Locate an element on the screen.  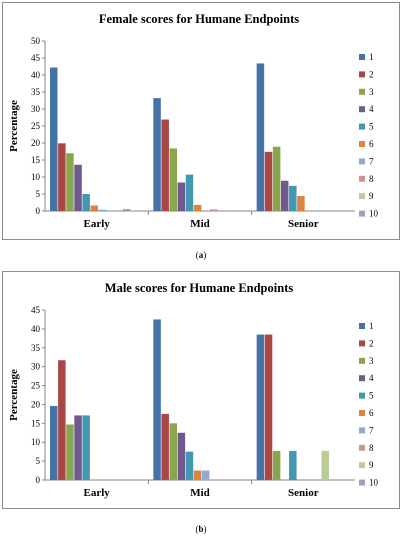
male-y-tick-label: 45 is located at coordinates (36, 310).